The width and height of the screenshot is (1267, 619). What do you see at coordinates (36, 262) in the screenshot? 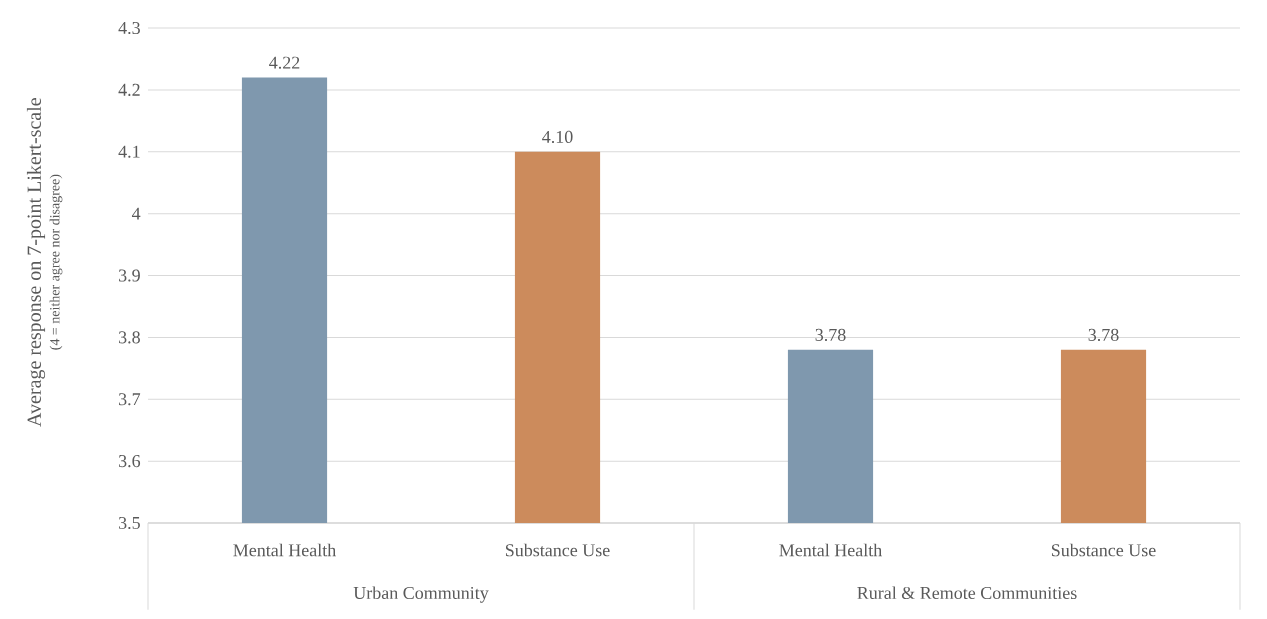
I see `y-axis-title: Average response on 7-point Likert-scale` at bounding box center [36, 262].